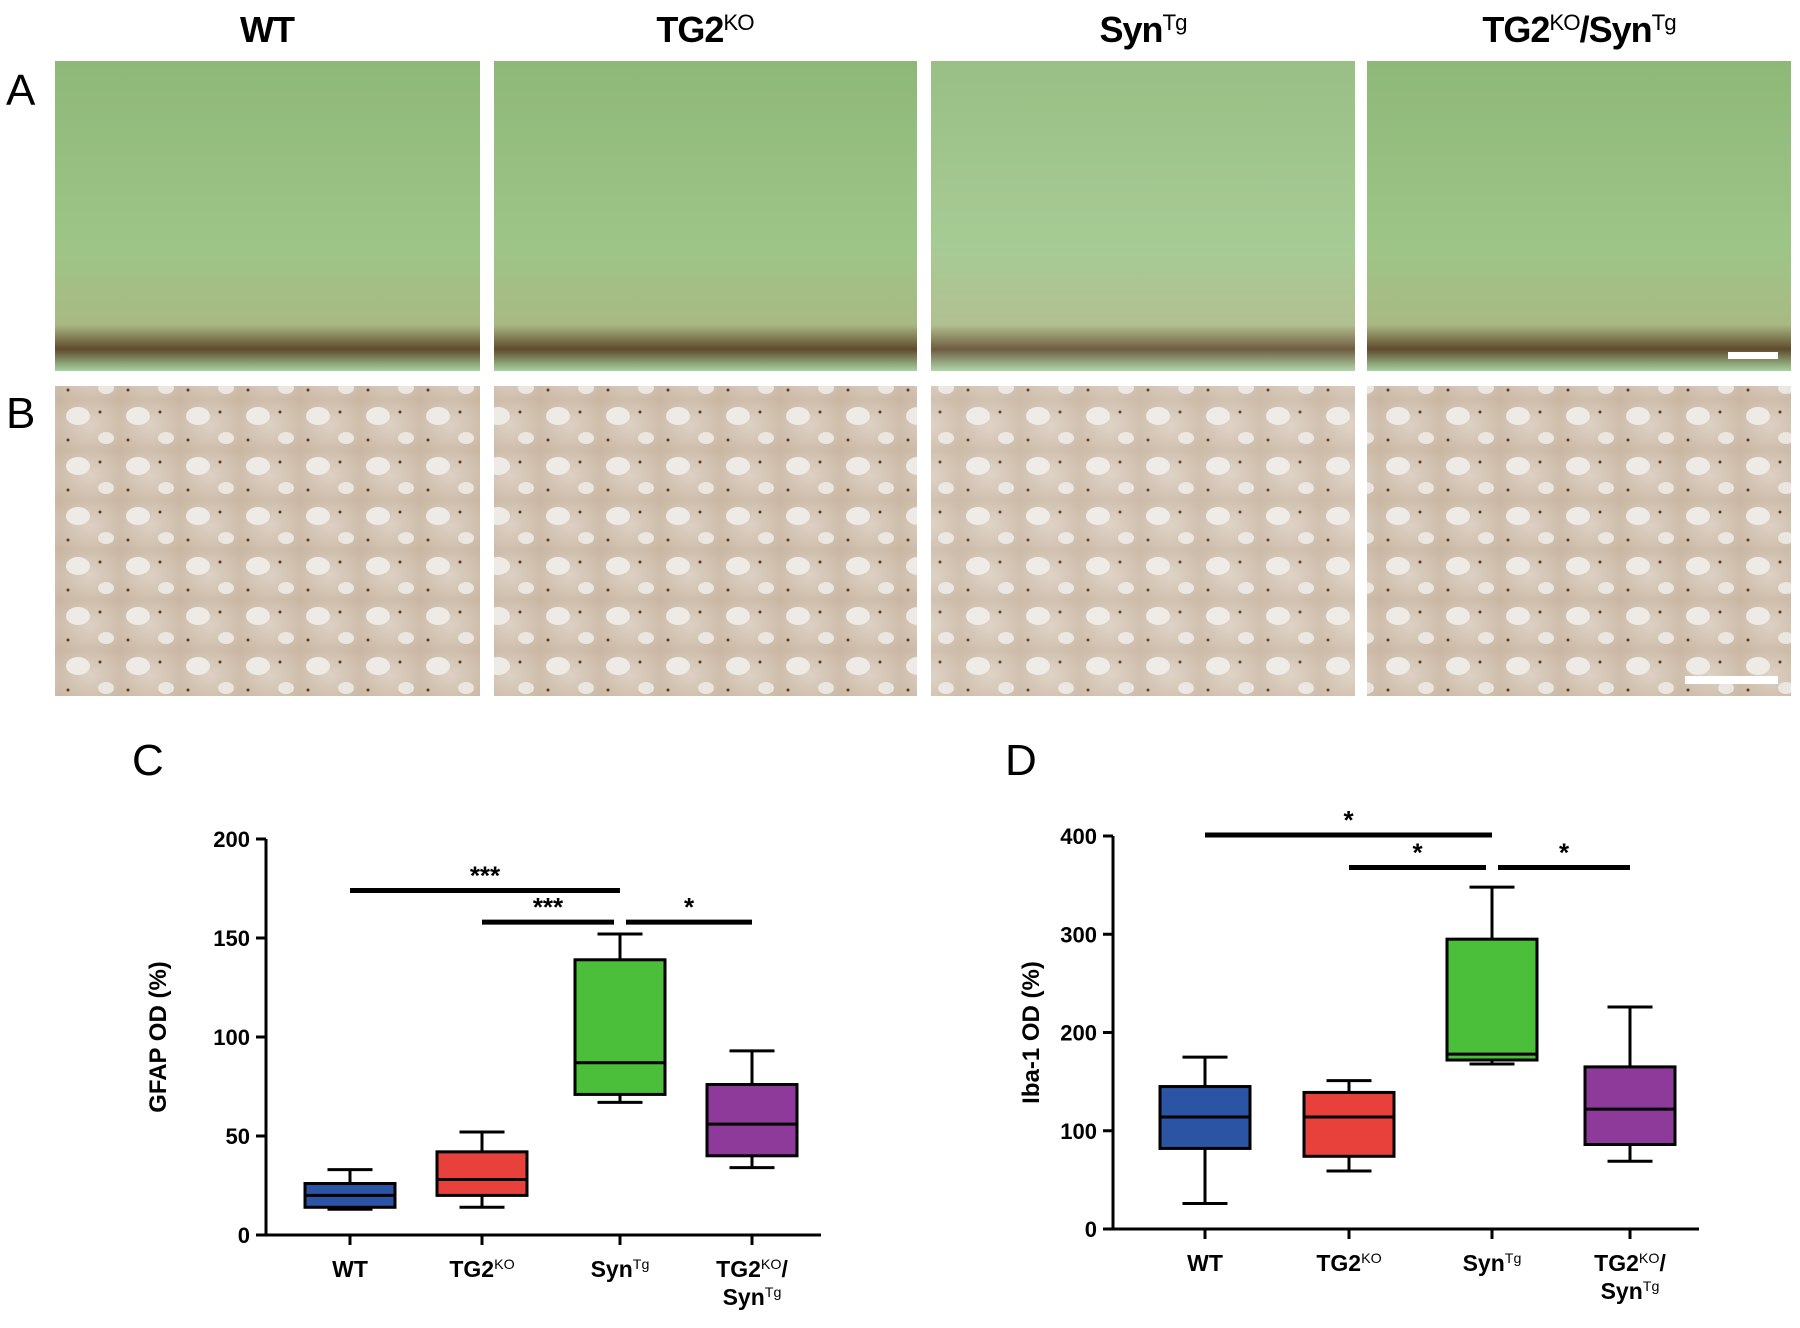 The height and width of the screenshot is (1328, 1800). I want to click on panel-label: D, so click(1021, 760).